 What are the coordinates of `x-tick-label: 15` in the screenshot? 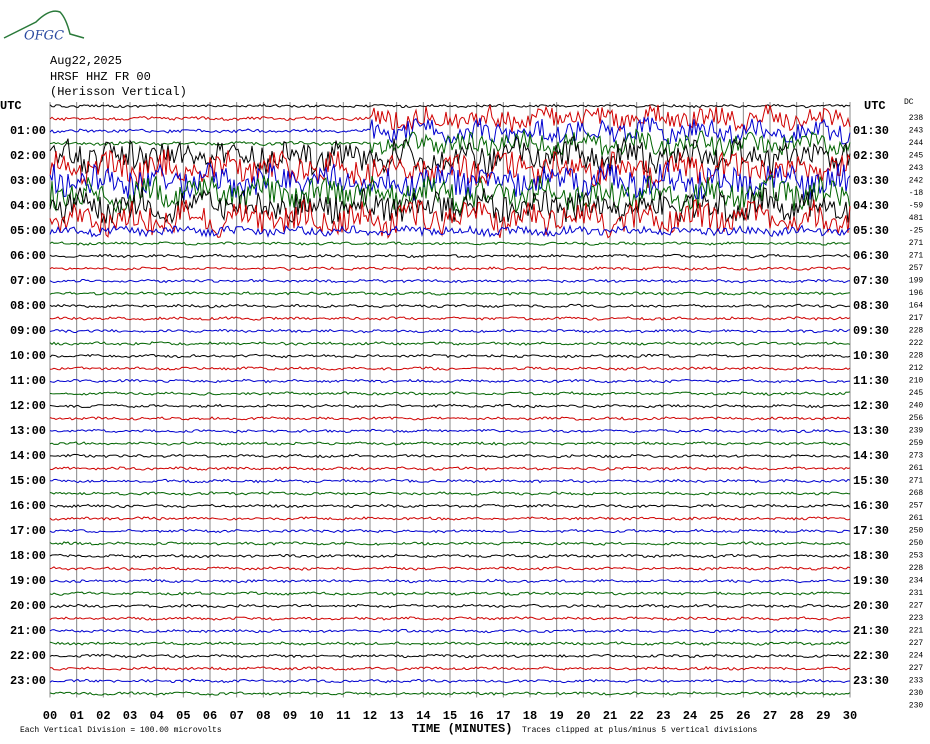 It's located at (450, 716).